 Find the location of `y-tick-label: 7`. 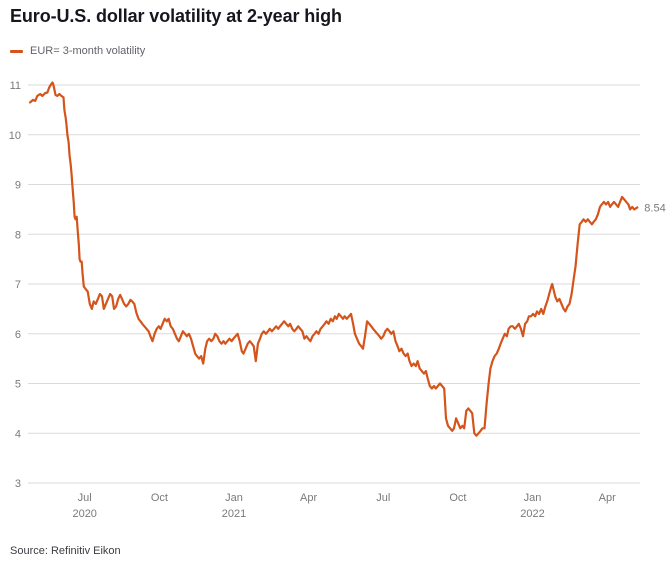

y-tick-label: 7 is located at coordinates (18, 285).